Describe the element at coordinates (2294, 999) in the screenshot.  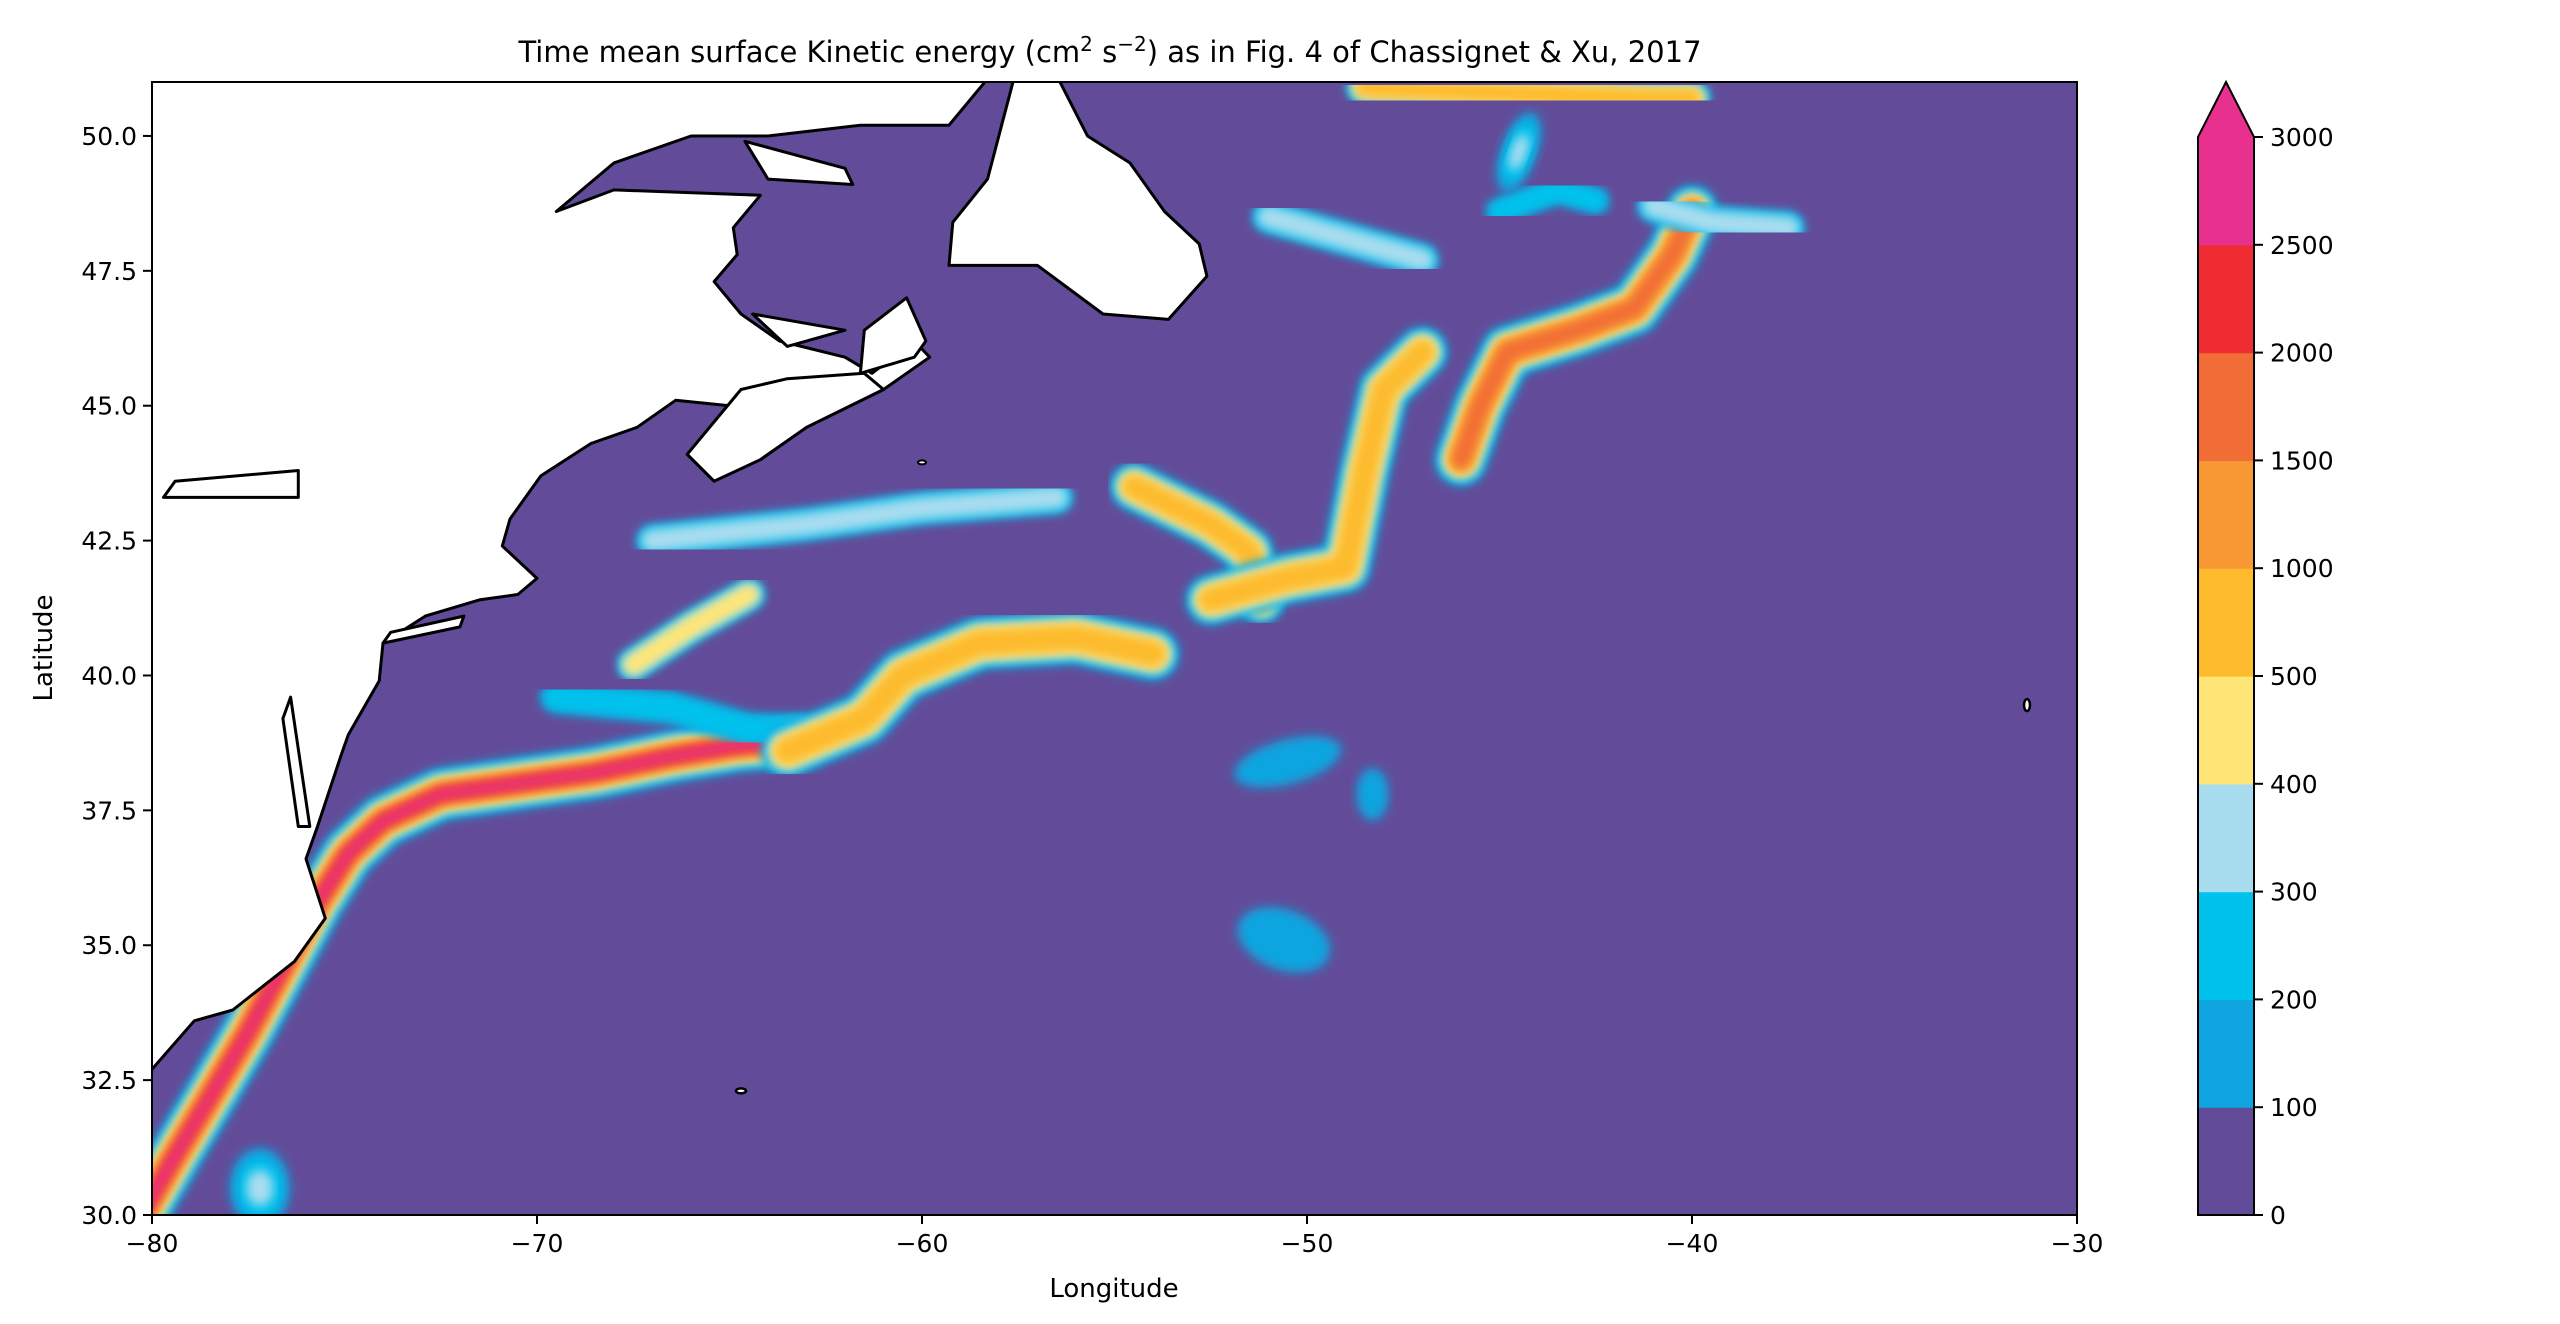
I see `colorbar-tick-label: 200` at that location.